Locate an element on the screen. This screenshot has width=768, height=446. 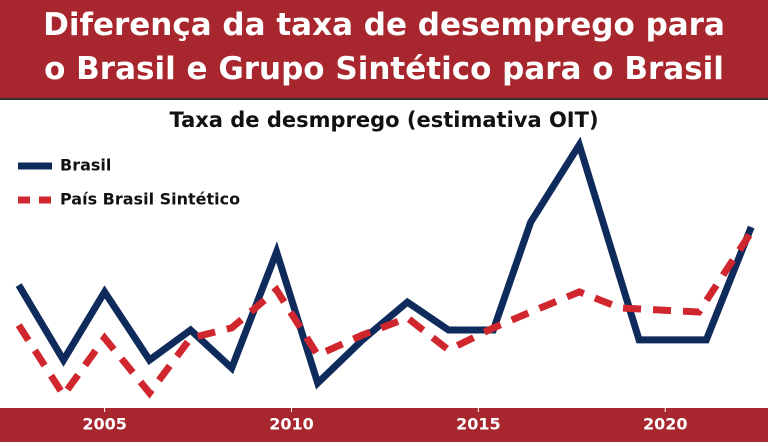
x-tick-label: 2015 is located at coordinates (478, 424).